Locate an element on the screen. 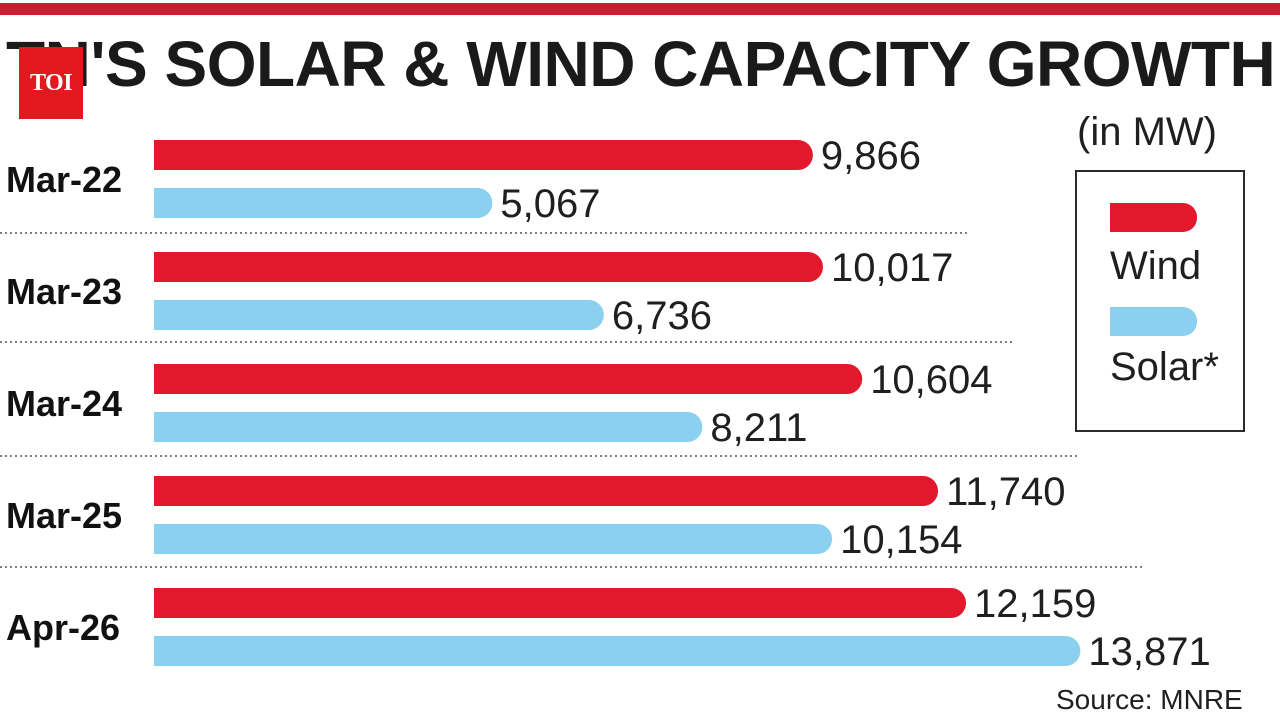 Image resolution: width=1280 pixels, height=720 pixels. data-label-solar: 10,154 is located at coordinates (901, 540).